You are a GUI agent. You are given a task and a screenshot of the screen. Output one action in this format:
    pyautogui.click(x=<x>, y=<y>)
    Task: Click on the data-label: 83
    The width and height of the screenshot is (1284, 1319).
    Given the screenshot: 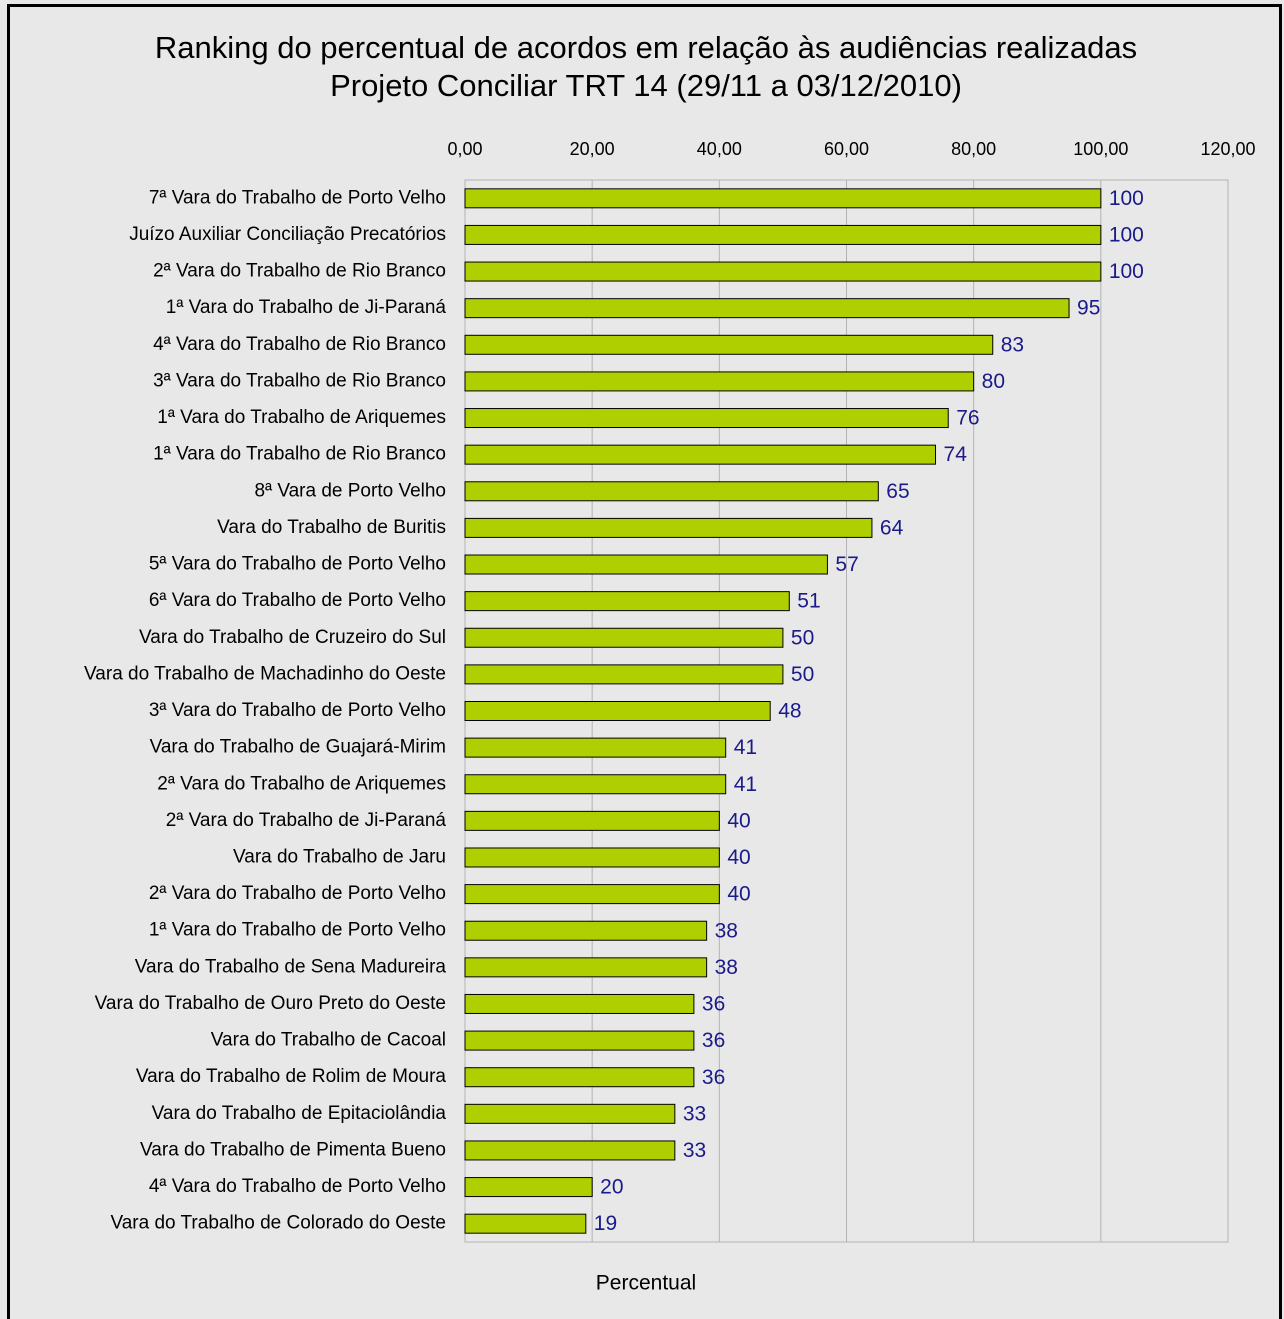 What is the action you would take?
    pyautogui.click(x=1012, y=344)
    